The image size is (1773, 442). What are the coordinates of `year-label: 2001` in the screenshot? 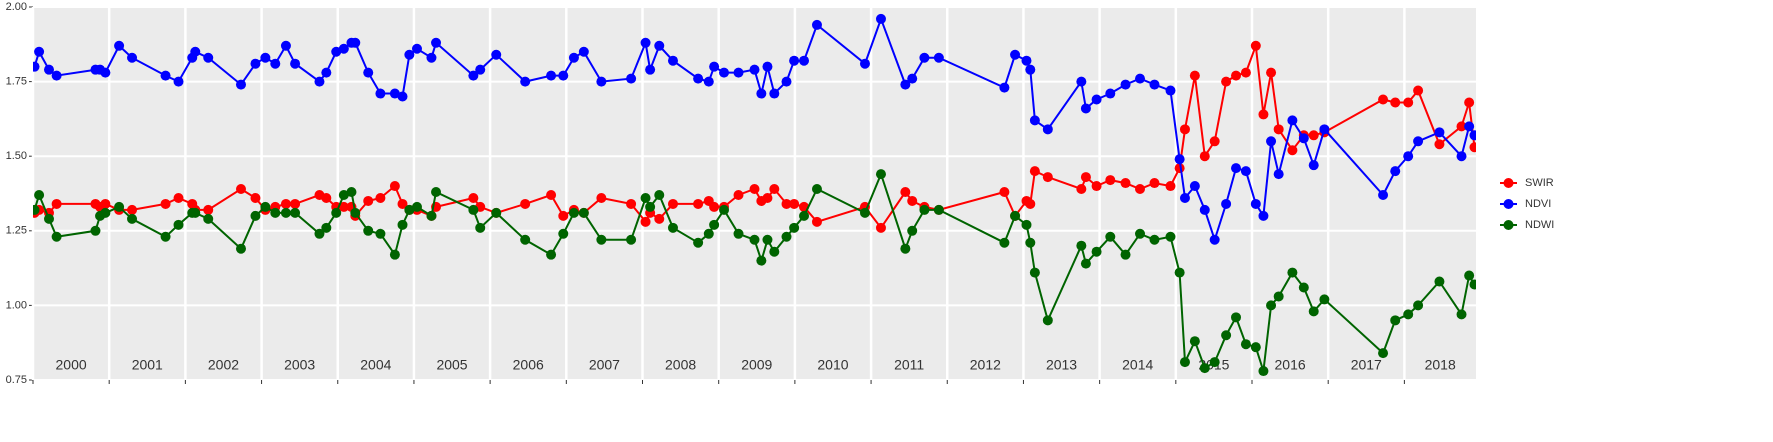 It's located at (147, 365).